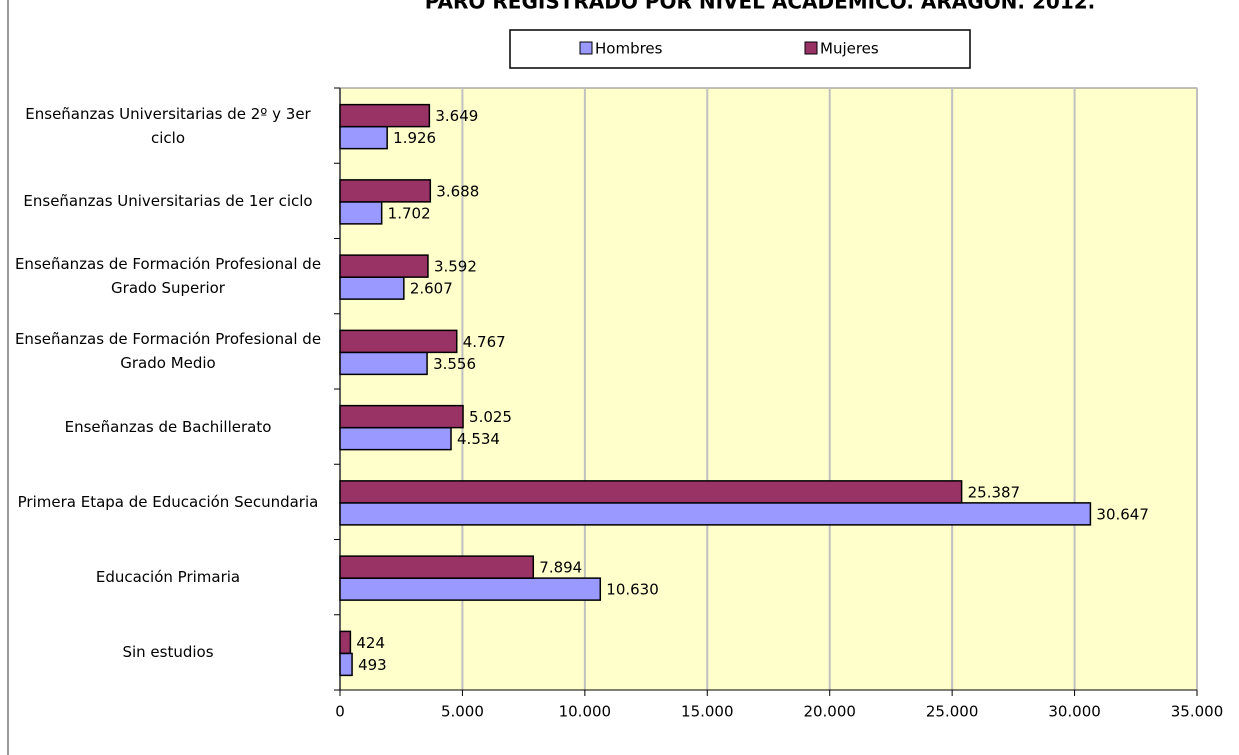  I want to click on value-label: 2.607, so click(431, 289).